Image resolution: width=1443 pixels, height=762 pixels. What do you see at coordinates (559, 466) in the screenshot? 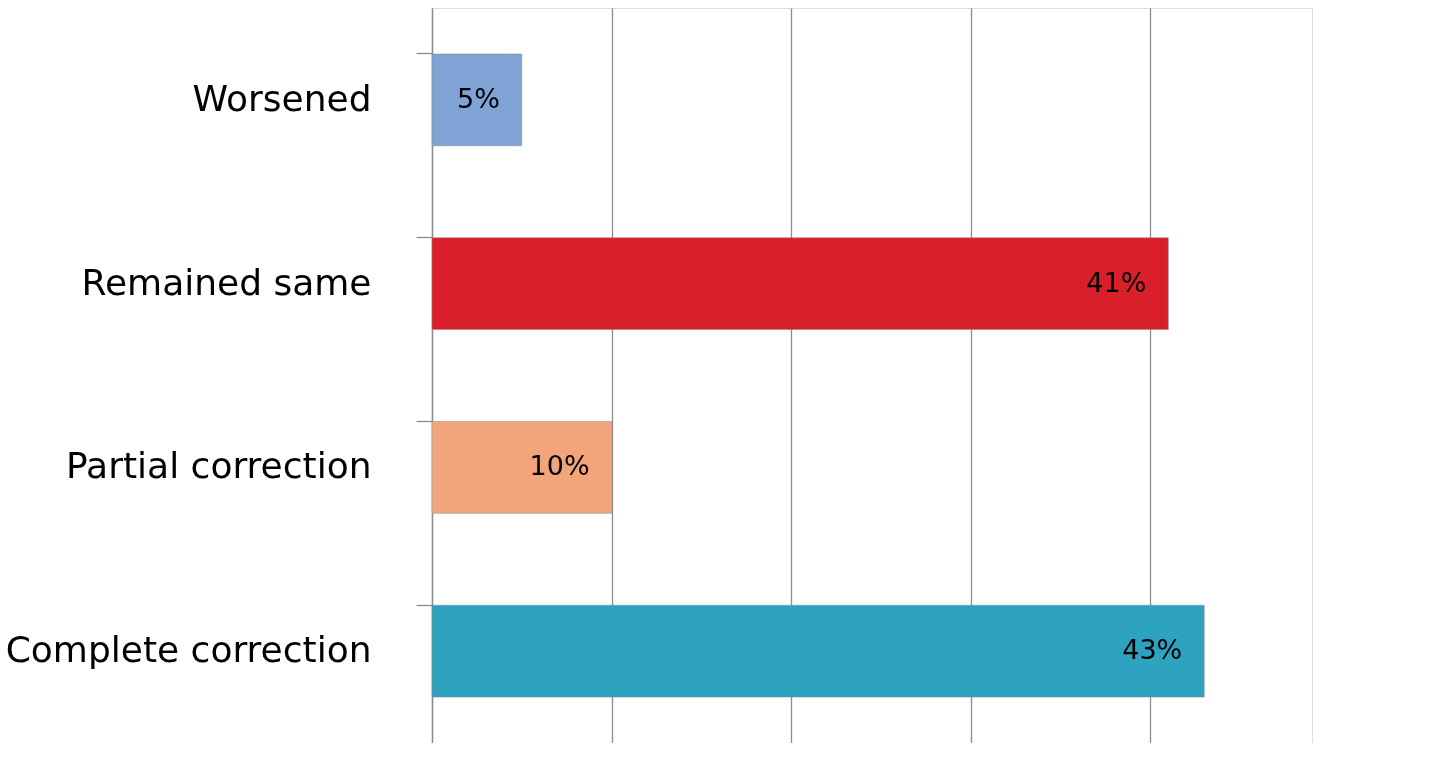
I see `data-label: 10%` at bounding box center [559, 466].